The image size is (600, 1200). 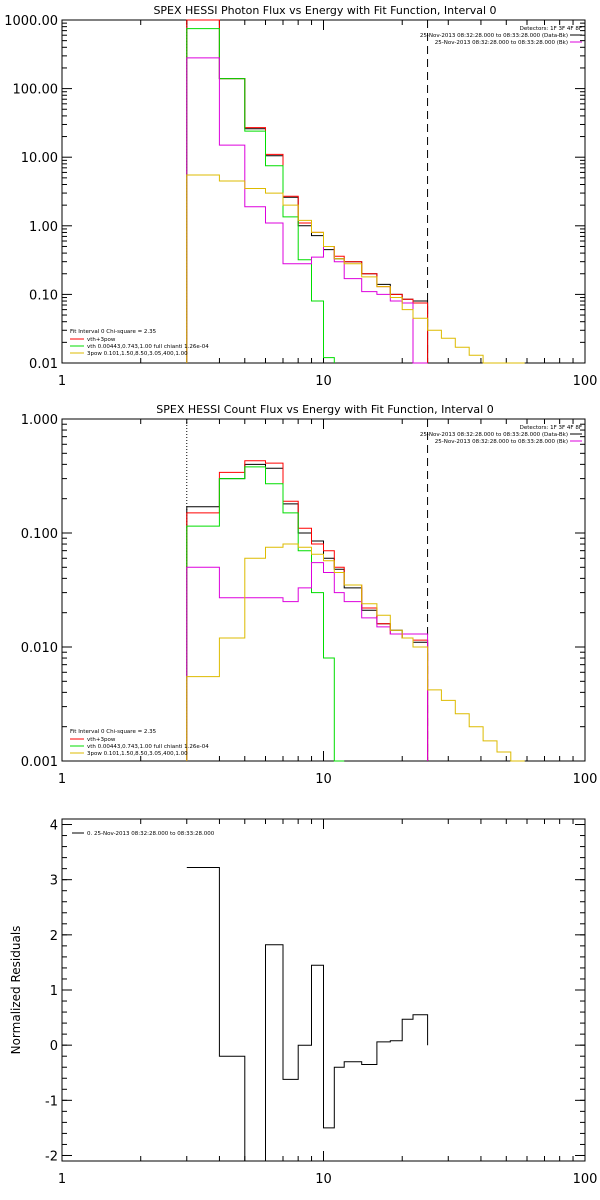 What do you see at coordinates (113, 732) in the screenshot?
I see `count-flux-legend-fit: Fit Interval 0 Chi-square = 2.35` at bounding box center [113, 732].